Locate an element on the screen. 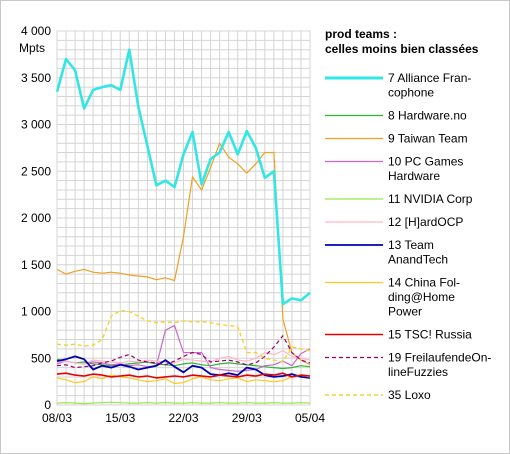  legend-label: 14 China Fol-ding@Home Power is located at coordinates (424, 297).